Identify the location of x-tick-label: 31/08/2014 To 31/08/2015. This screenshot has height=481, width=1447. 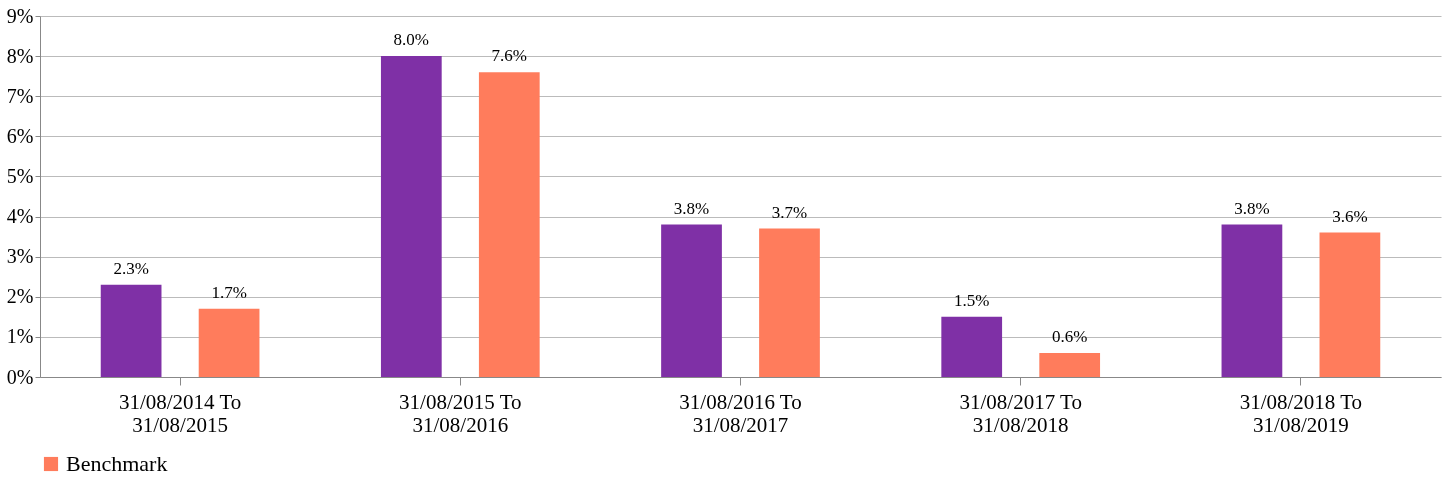
(180, 413).